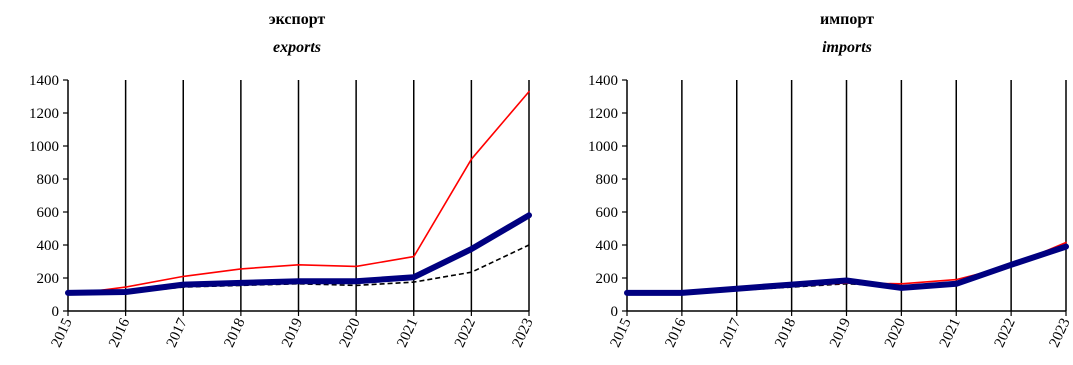 Image resolution: width=1073 pixels, height=365 pixels. Describe the element at coordinates (607, 213) in the screenshot. I see `imports-y-tick-label: 600` at that location.